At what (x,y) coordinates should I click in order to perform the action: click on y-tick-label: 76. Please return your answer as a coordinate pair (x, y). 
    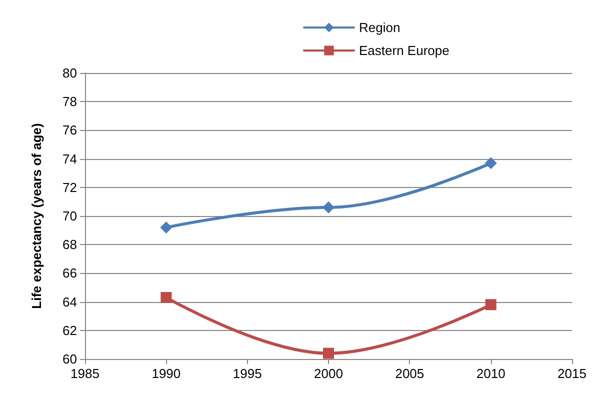
    Looking at the image, I should click on (69, 130).